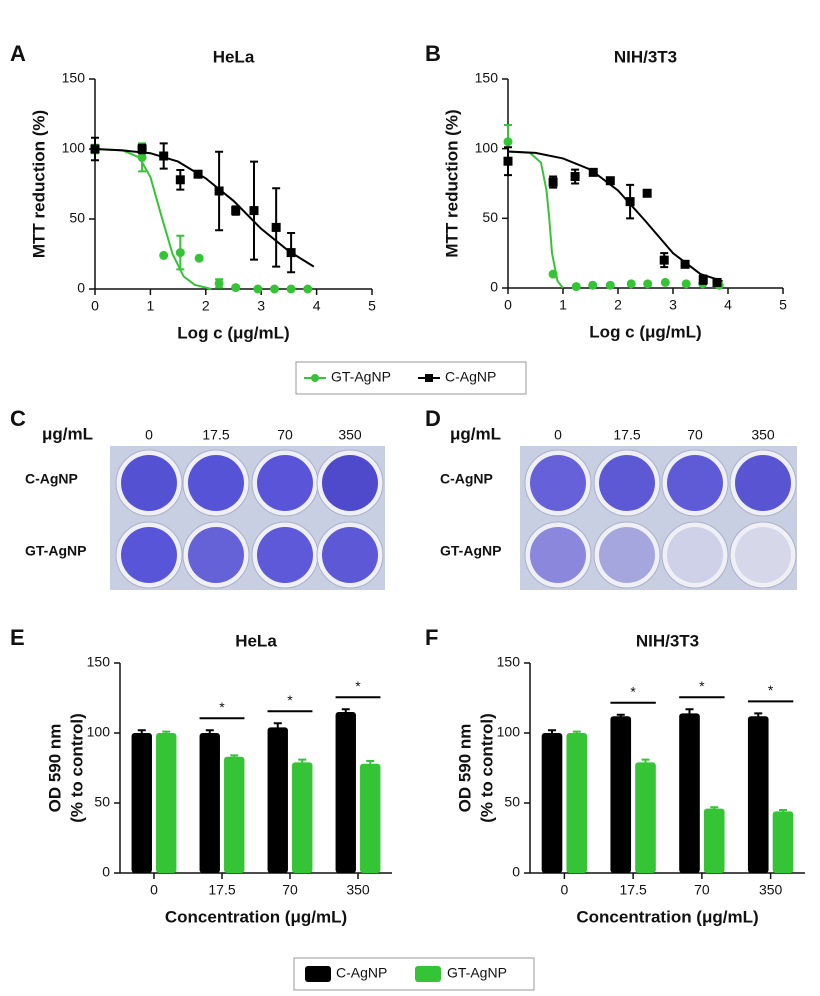 This screenshot has width=820, height=996. I want to click on x-tick-label: 5, so click(372, 306).